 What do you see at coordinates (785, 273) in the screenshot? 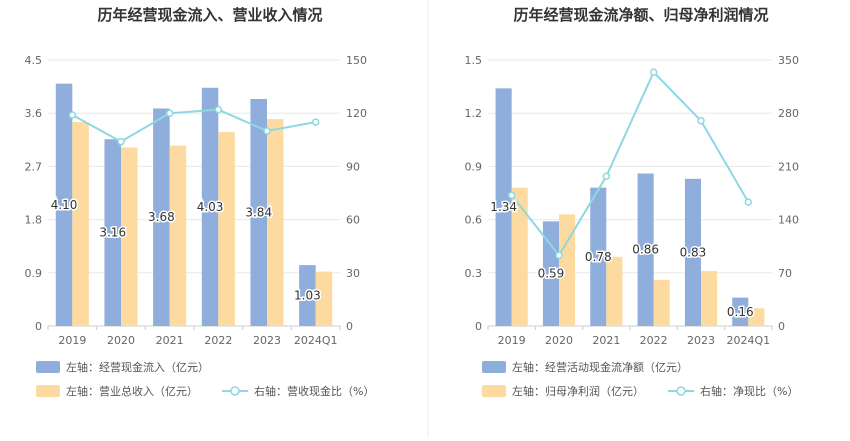
I see `y-right-tick-label: 70` at bounding box center [785, 273].